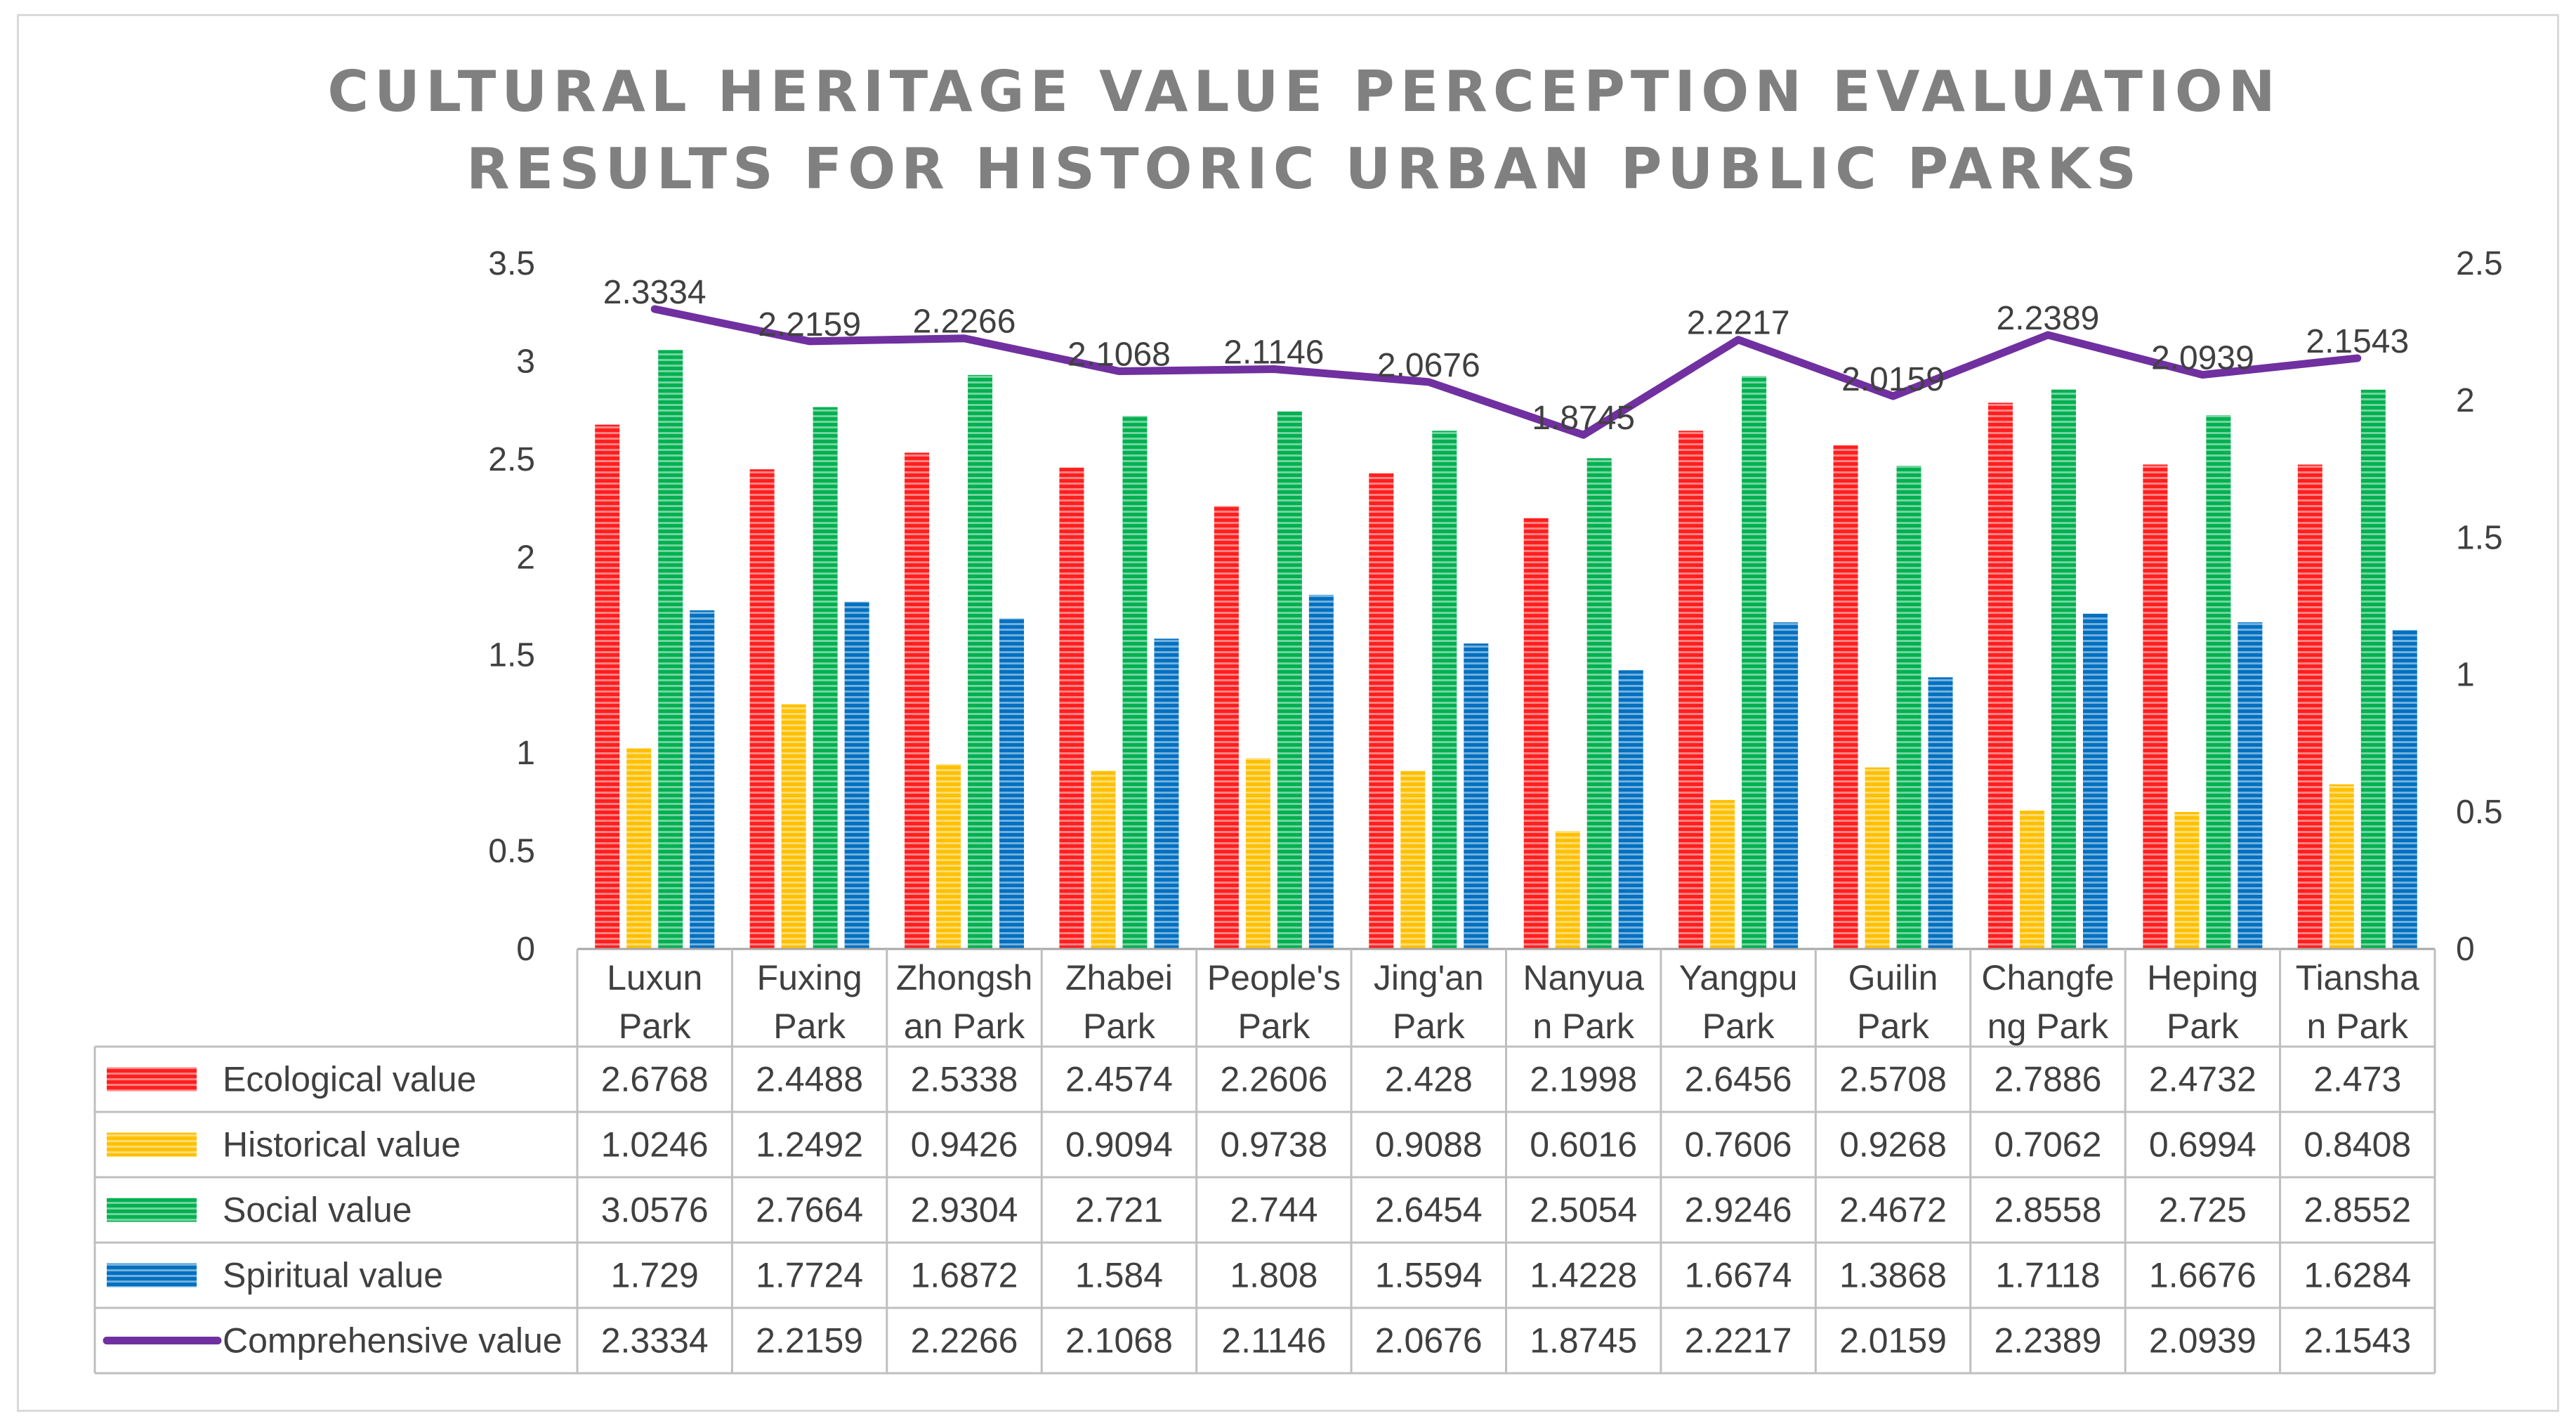 The image size is (2576, 1428). What do you see at coordinates (1893, 1341) in the screenshot?
I see `table-cell-value: 2.0159` at bounding box center [1893, 1341].